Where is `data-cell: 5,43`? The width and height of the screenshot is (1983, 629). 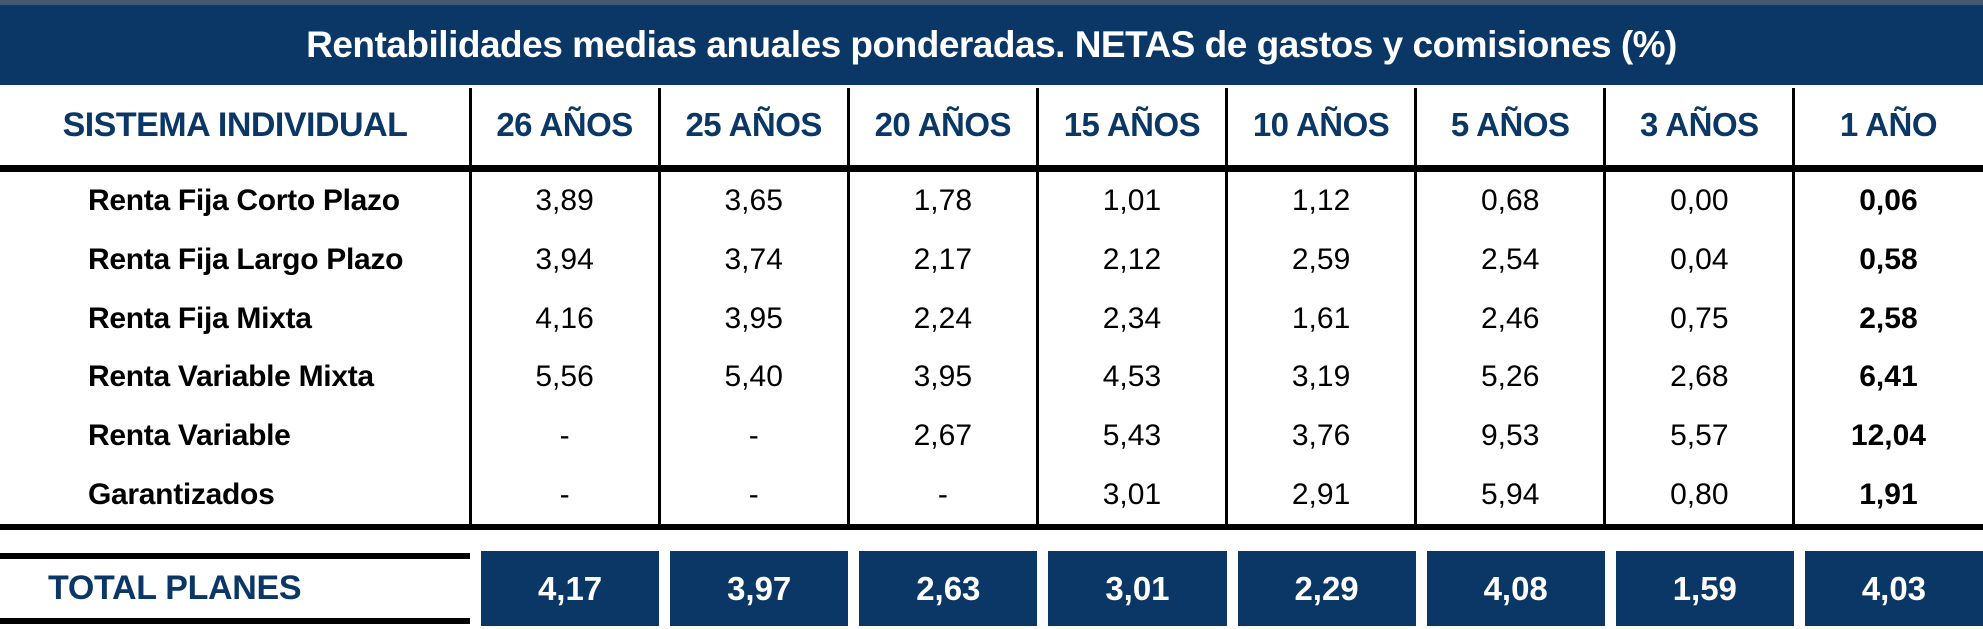
data-cell: 5,43 is located at coordinates (1132, 435).